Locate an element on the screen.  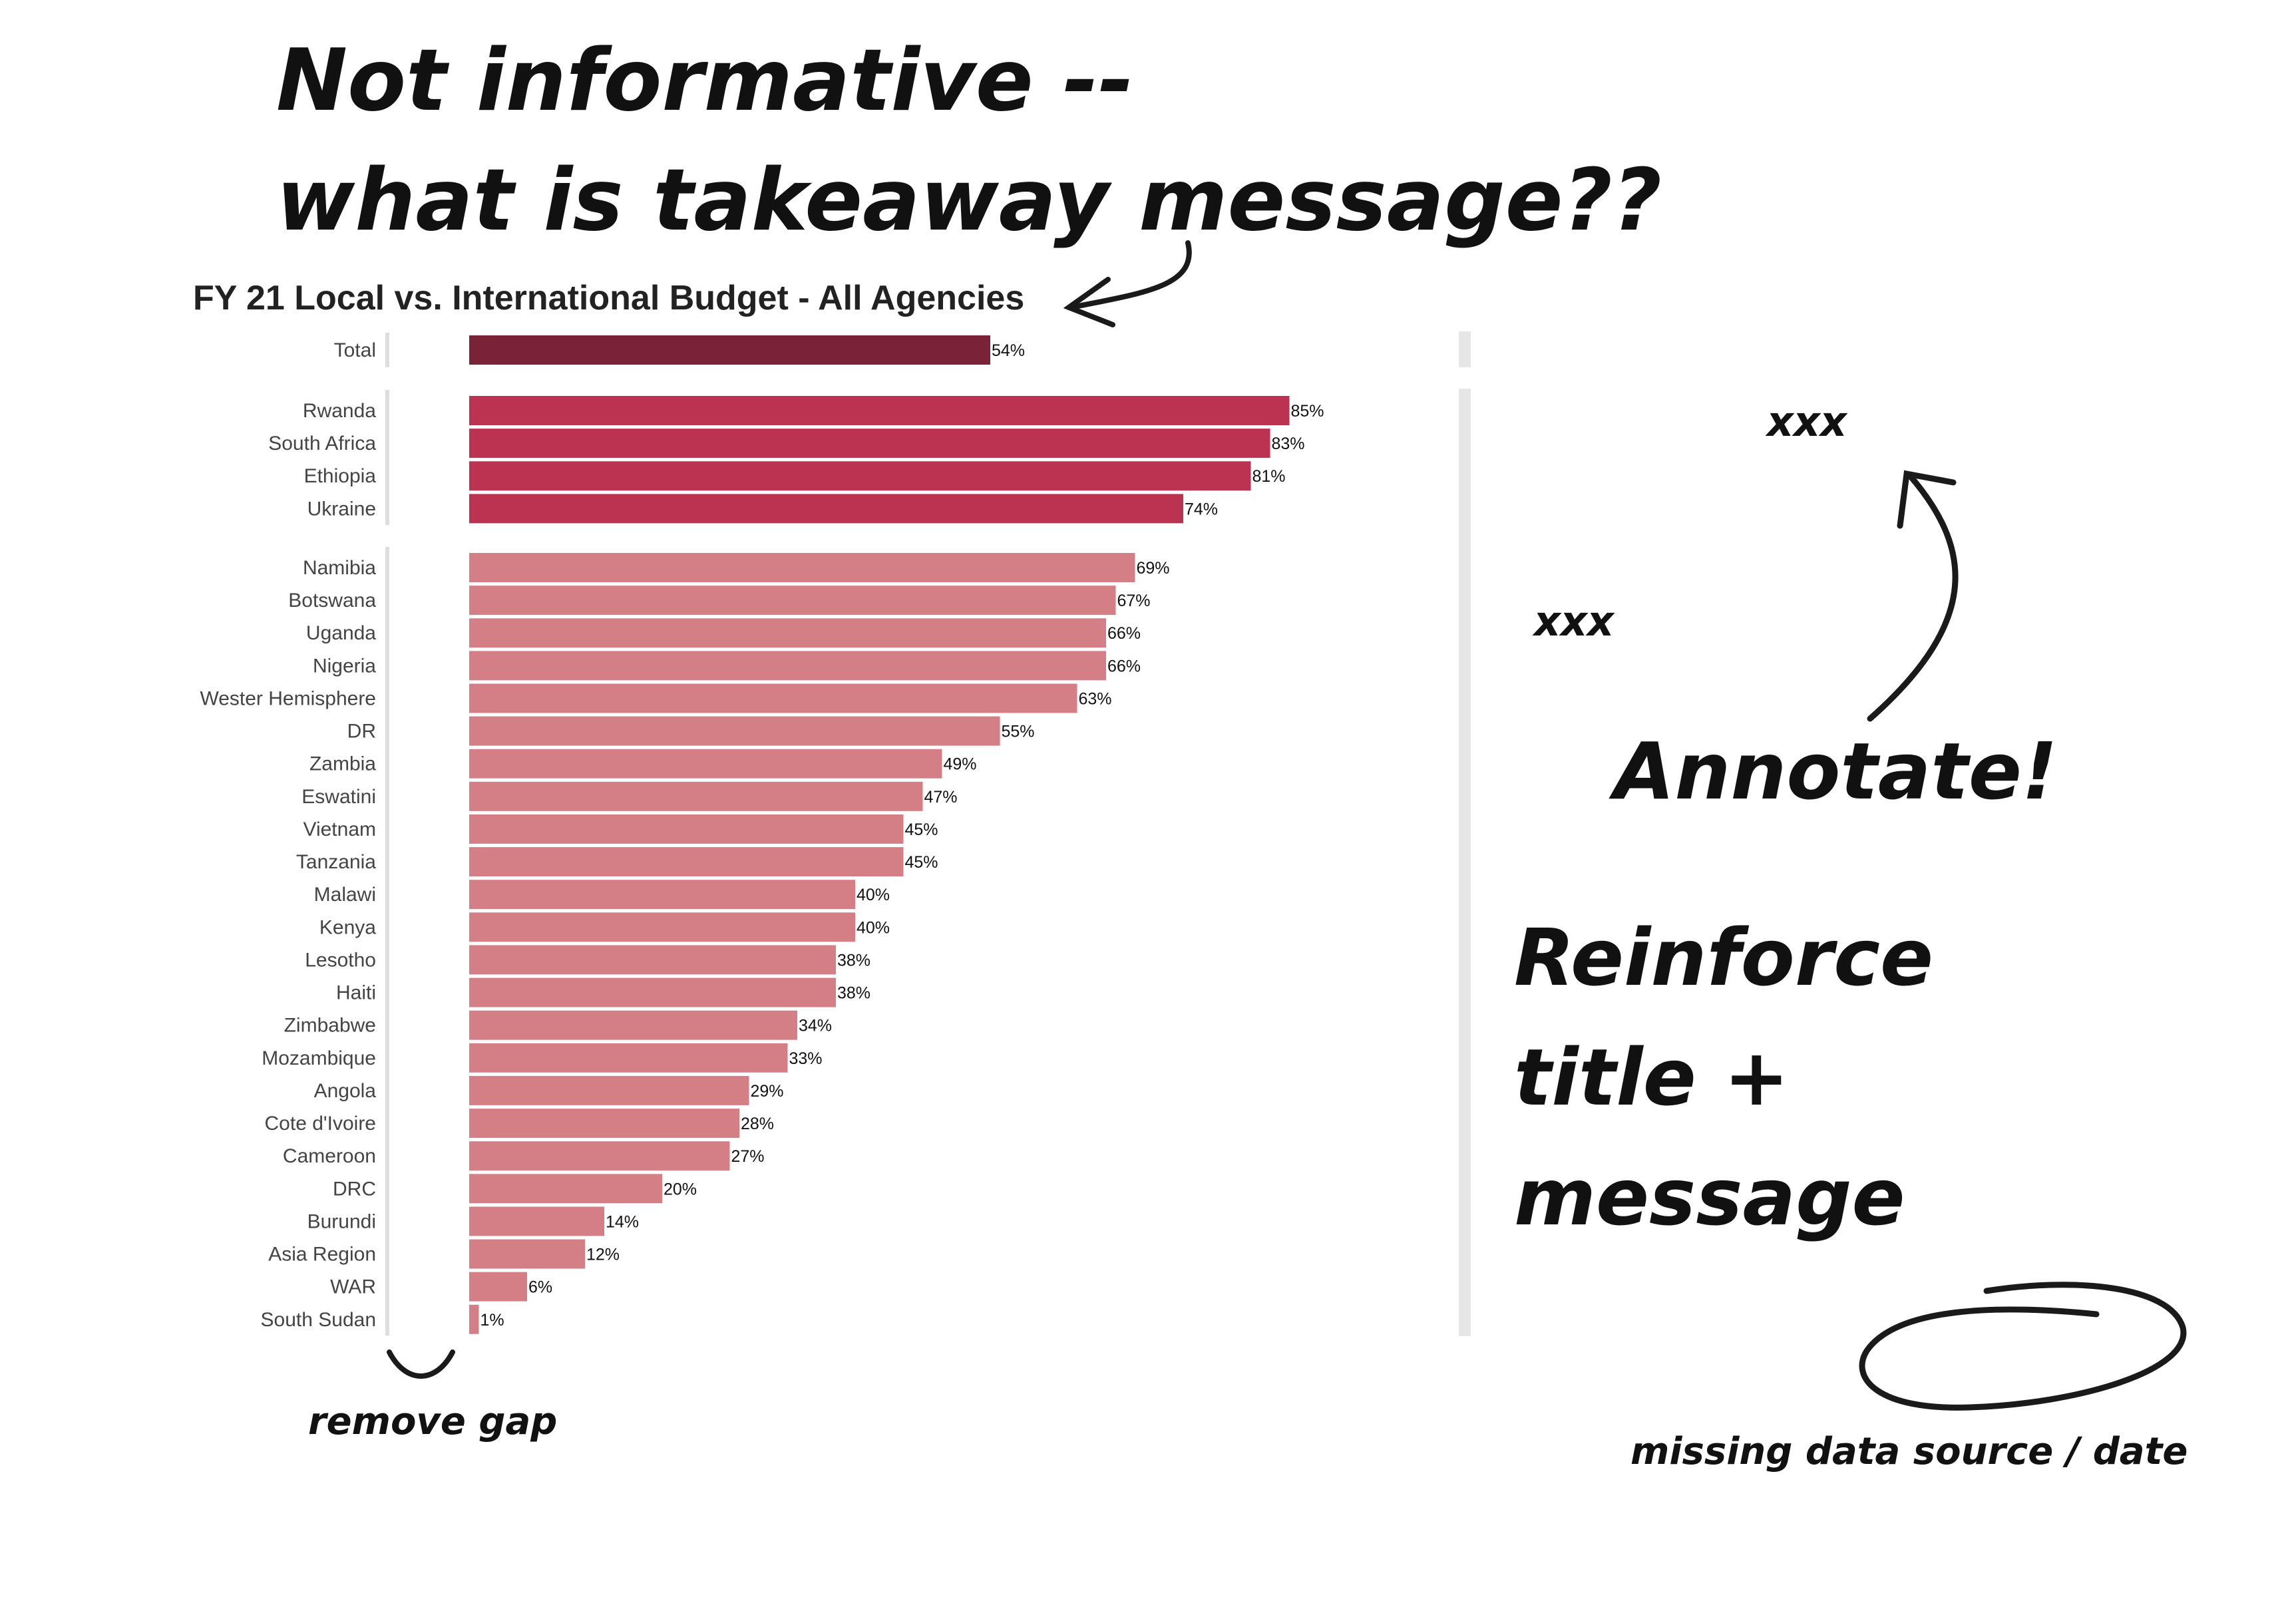
gap-bracket-icon is located at coordinates (421, 1364).